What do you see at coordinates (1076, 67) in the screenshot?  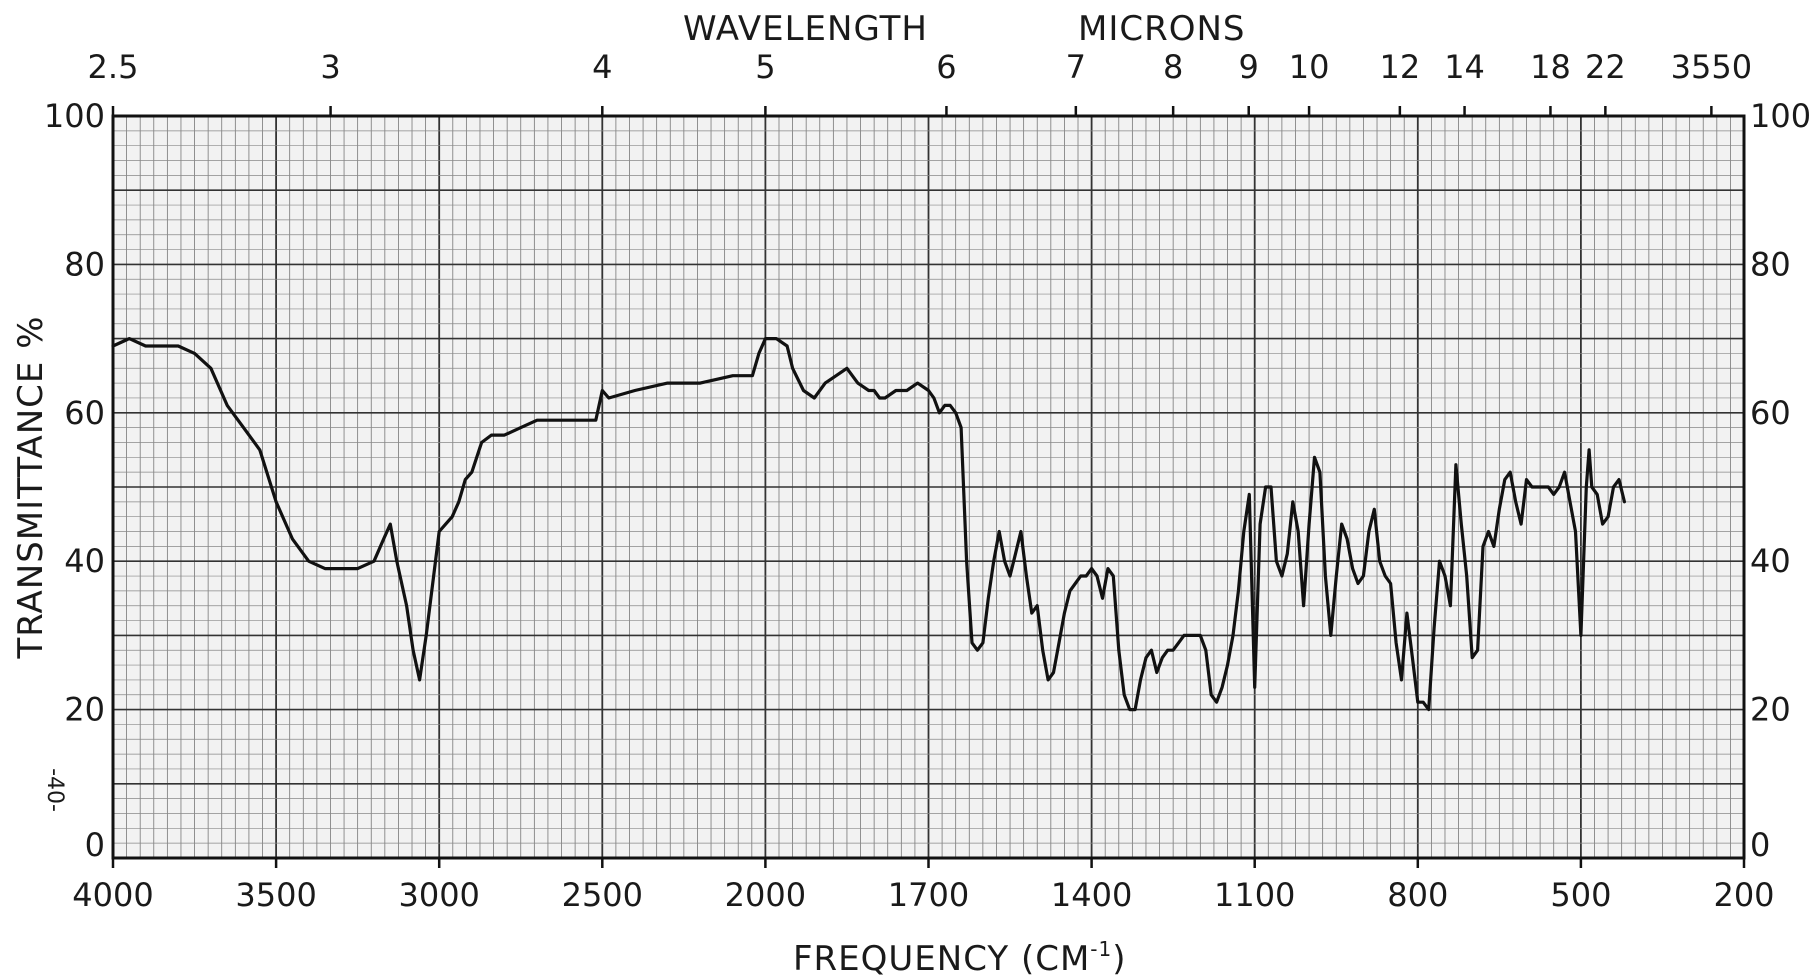 I see `top-tick-label: 7` at bounding box center [1076, 67].